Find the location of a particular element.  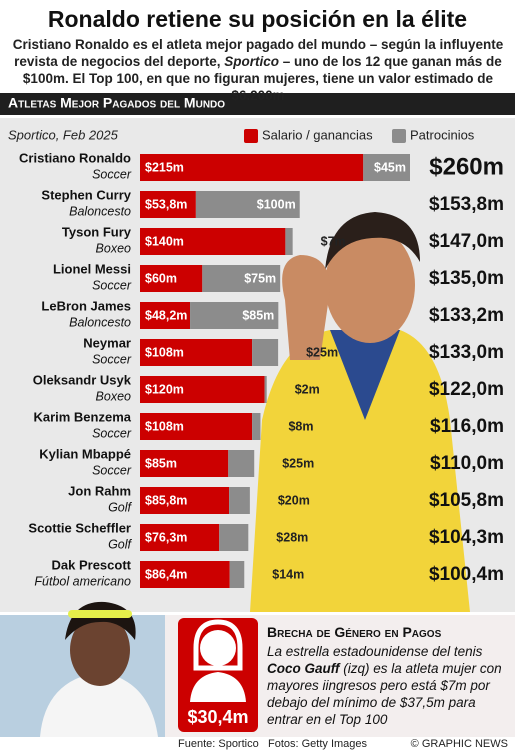

total-label: $153,8m is located at coordinates (466, 204).